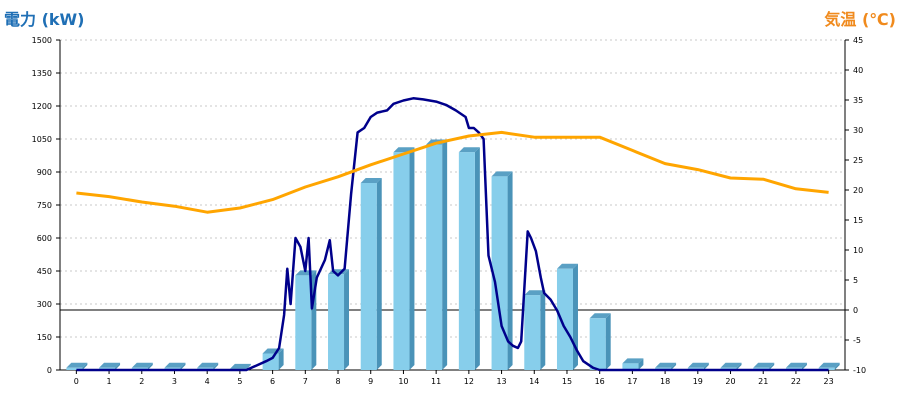  I want to click on left-tick-label-10: 1500, so click(42, 40).